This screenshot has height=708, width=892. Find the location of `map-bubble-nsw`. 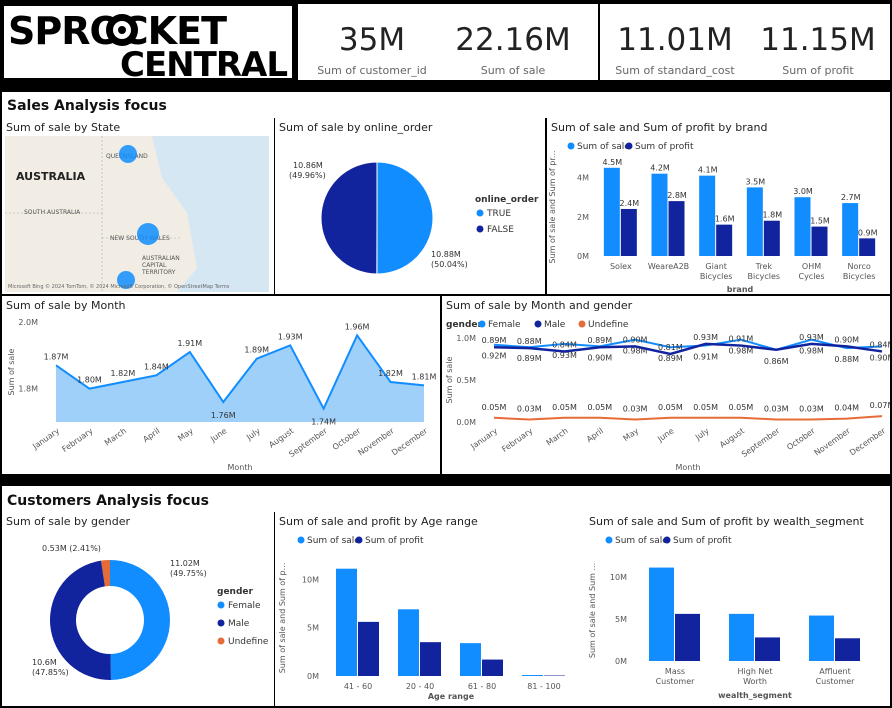

map-bubble-nsw is located at coordinates (148, 234).